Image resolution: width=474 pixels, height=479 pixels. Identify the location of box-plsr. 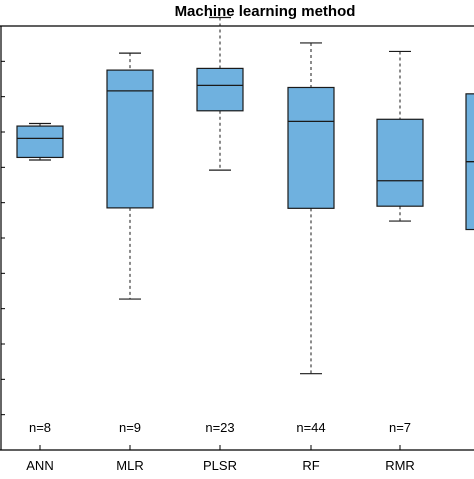
(220, 89).